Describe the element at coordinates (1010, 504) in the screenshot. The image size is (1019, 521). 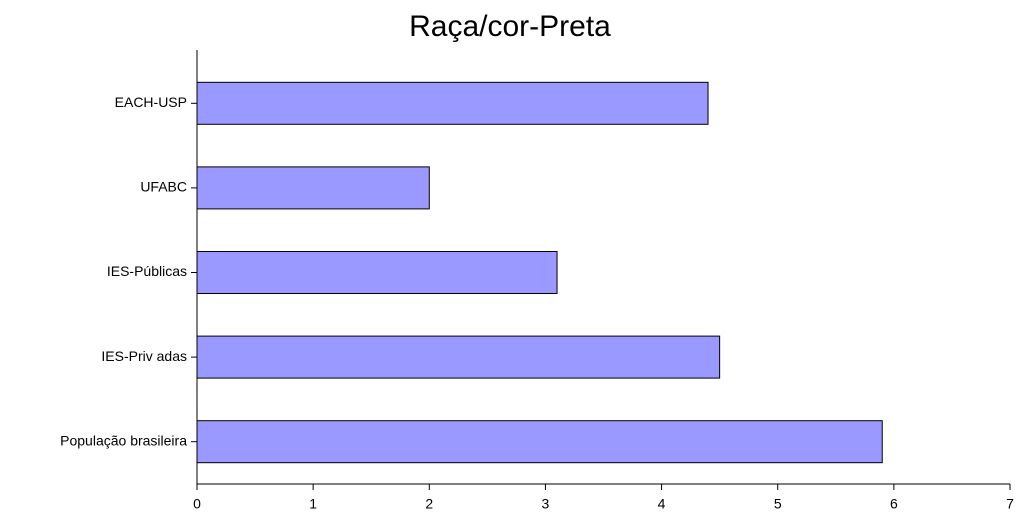
I see `x-tick-label: 7` at that location.